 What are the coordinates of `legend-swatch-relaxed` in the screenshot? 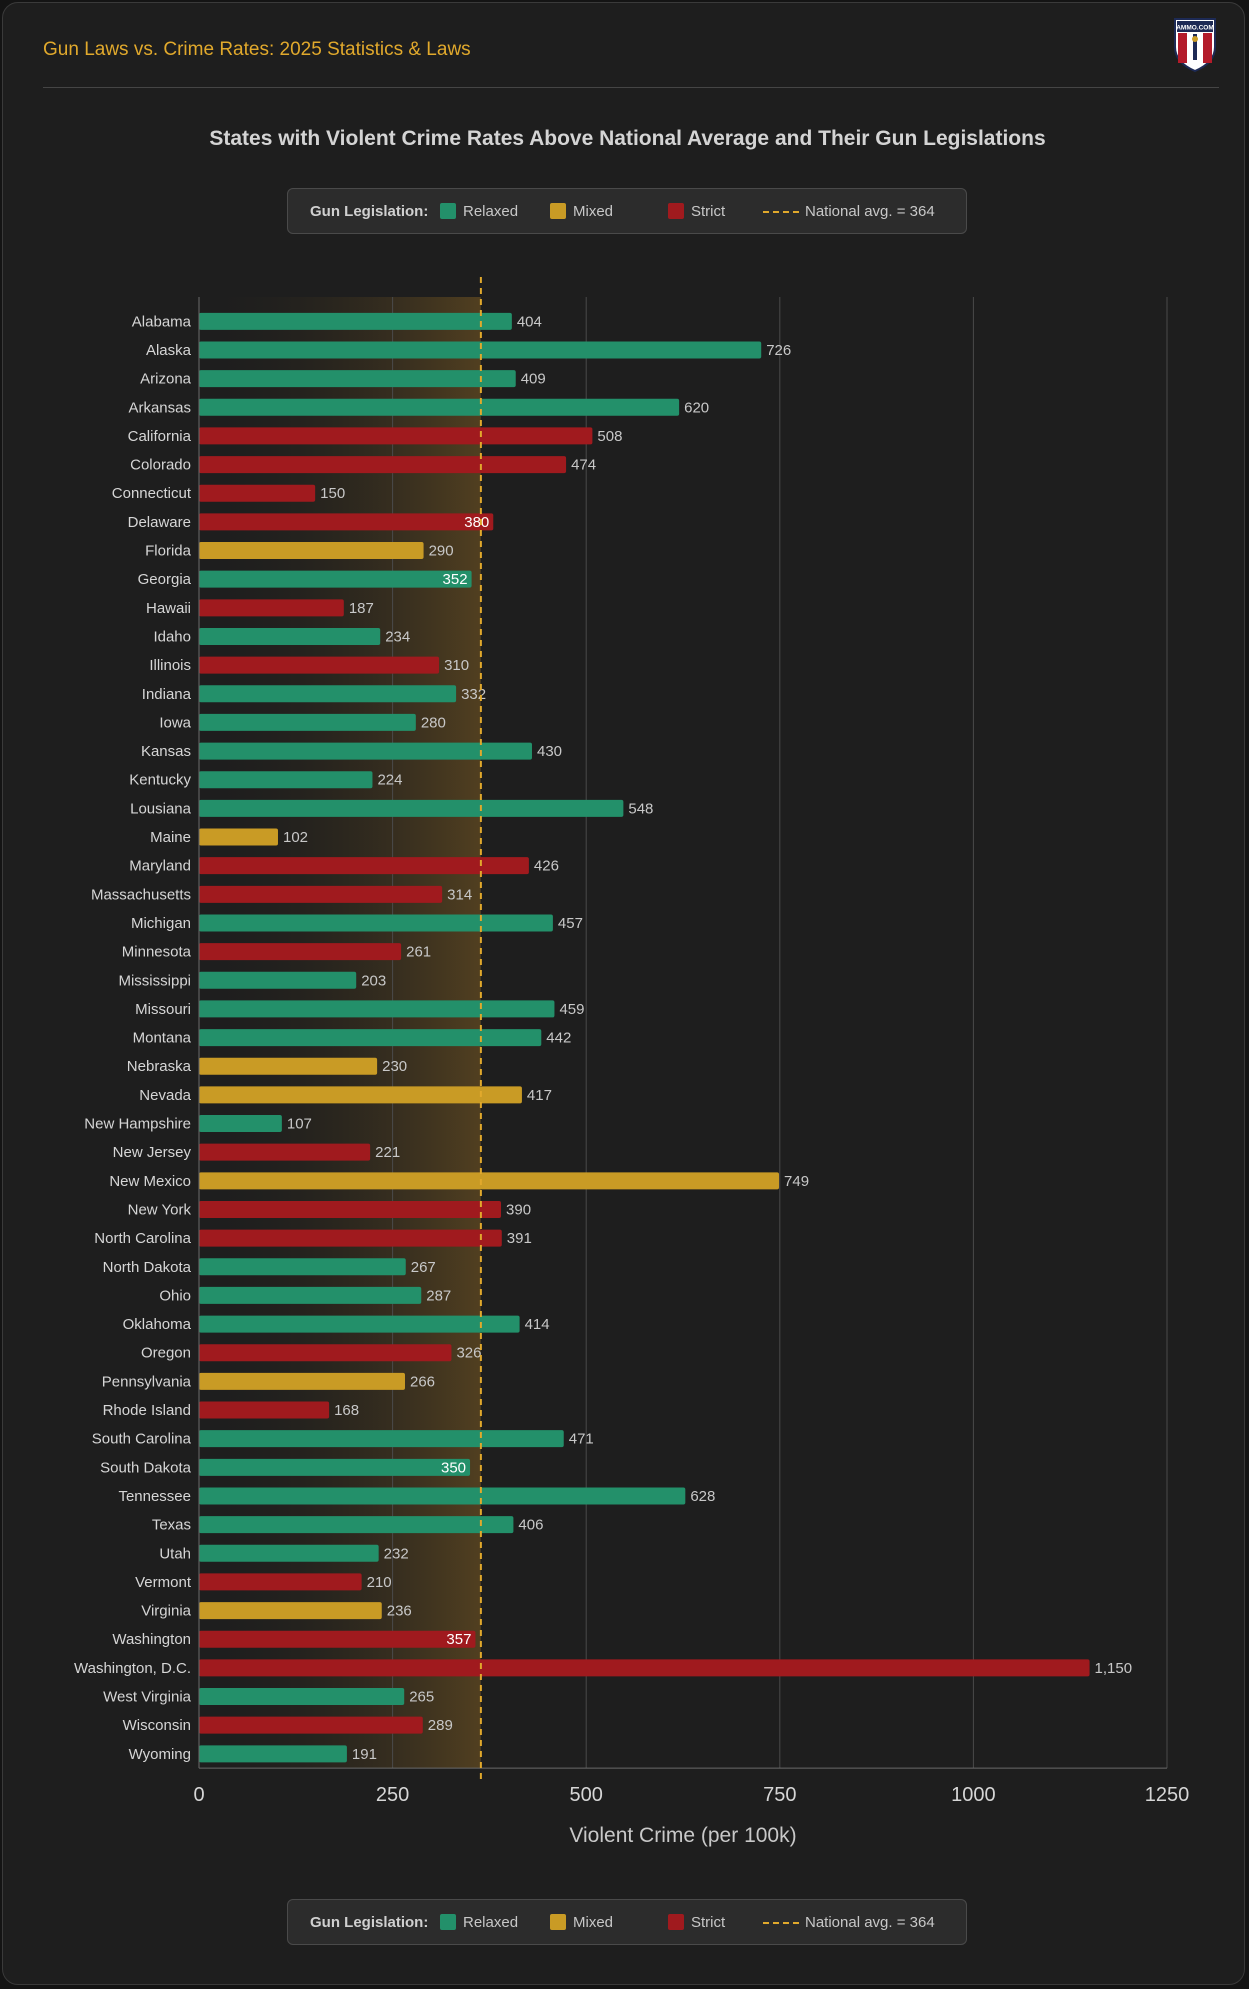 It's located at (448, 211).